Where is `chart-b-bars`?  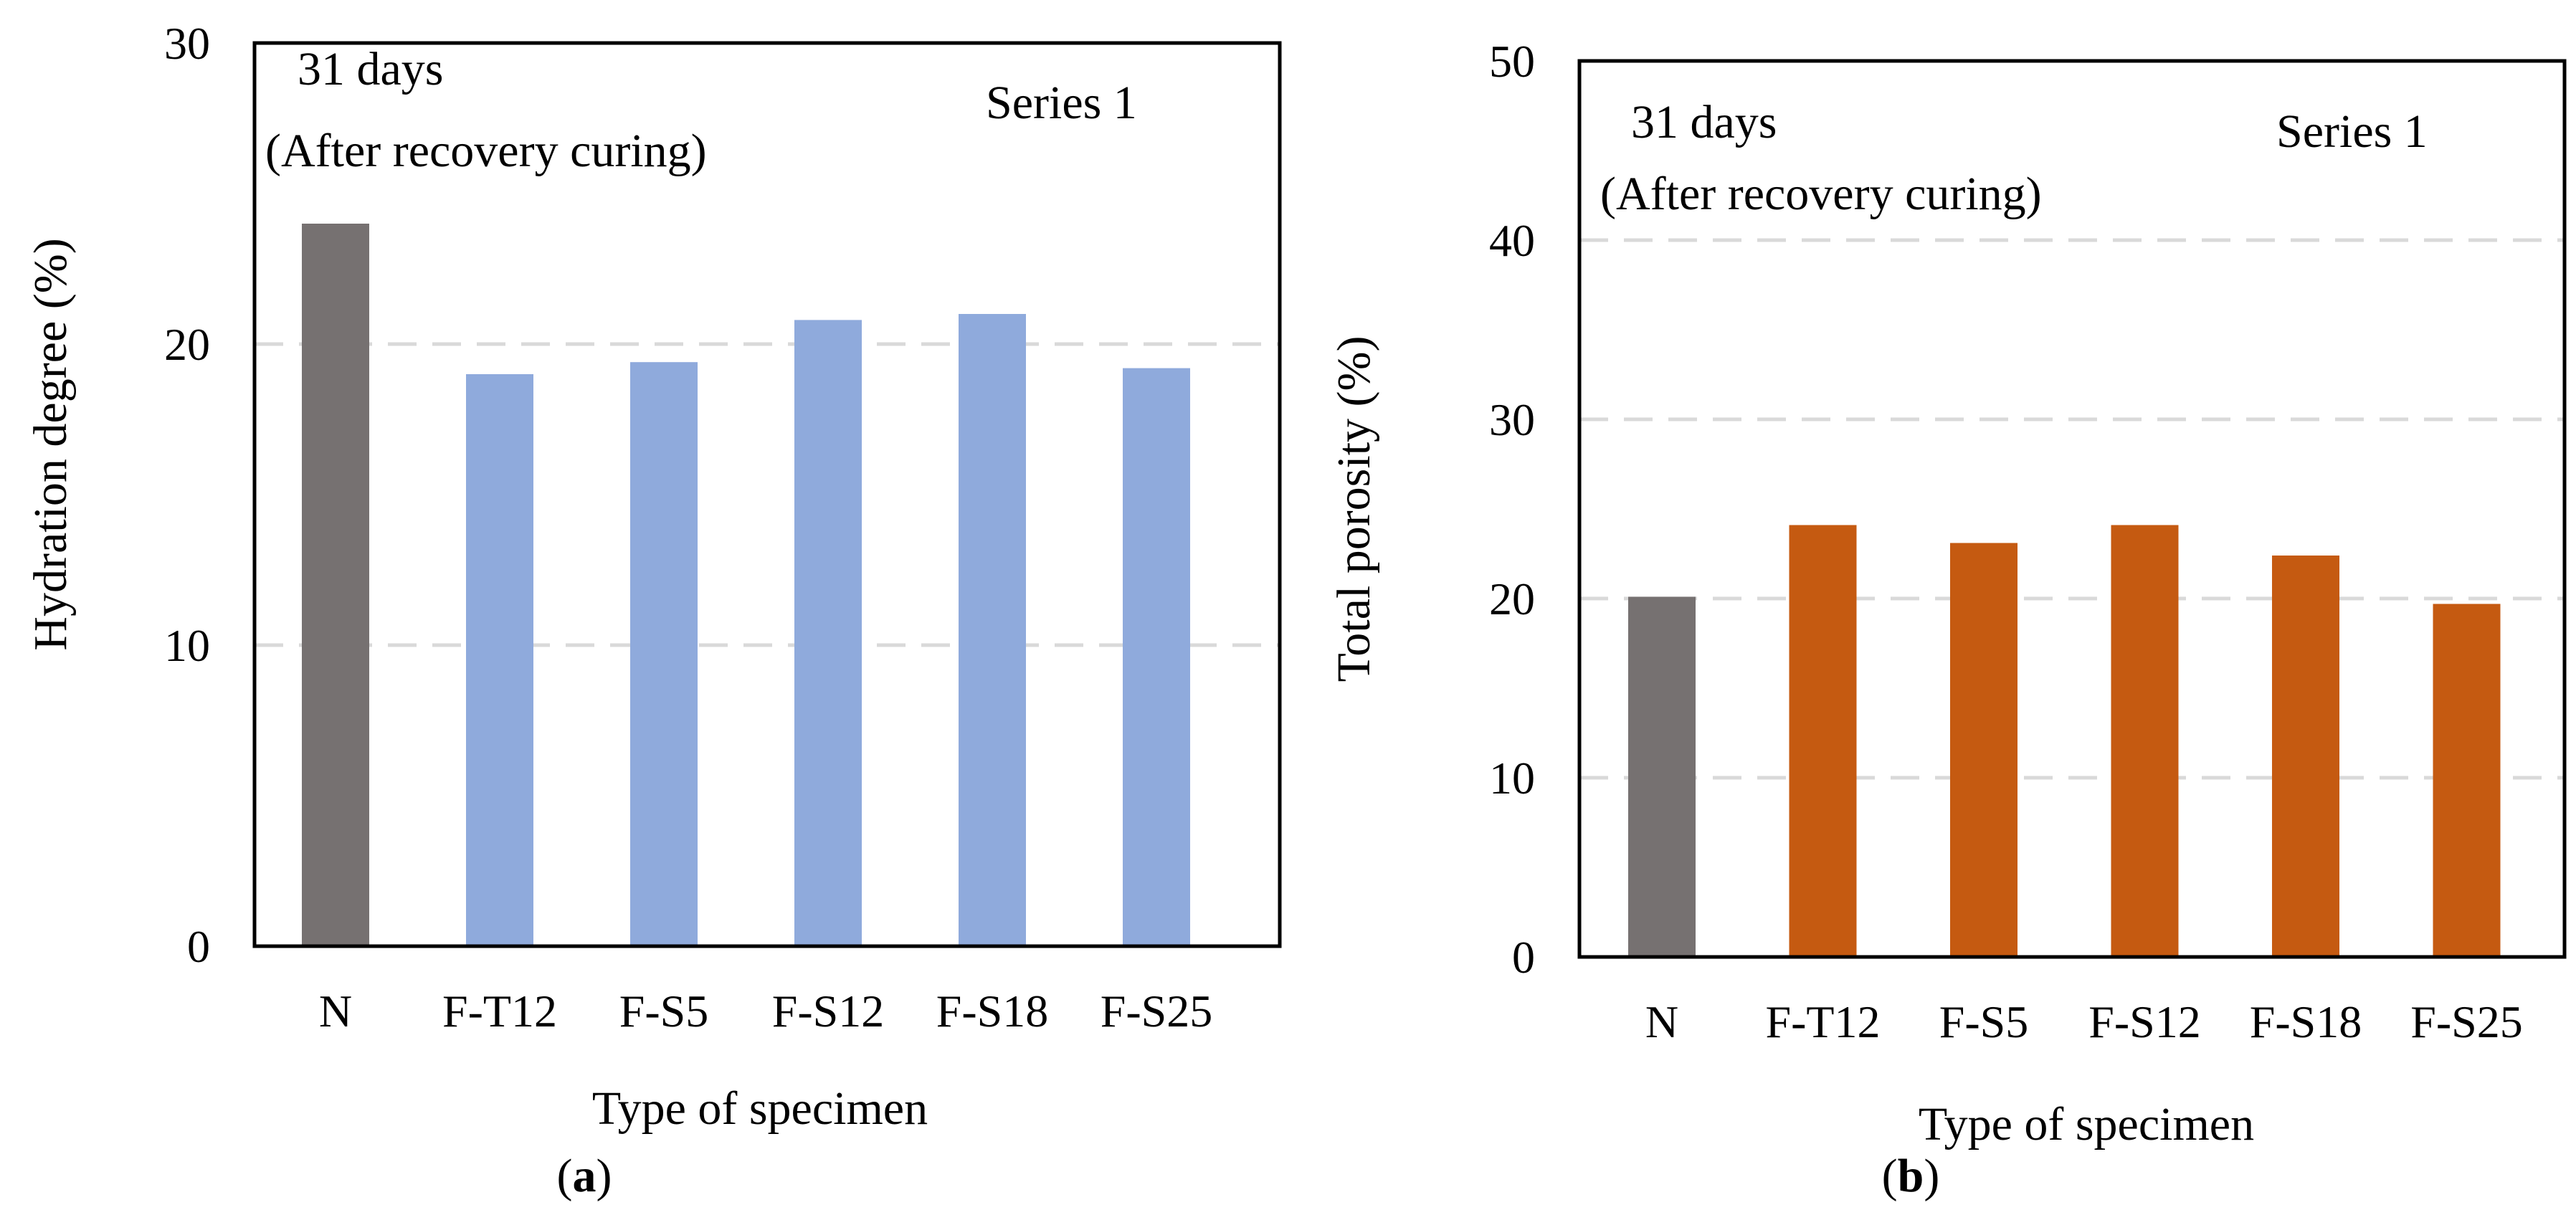
chart-b-bars is located at coordinates (2065, 741).